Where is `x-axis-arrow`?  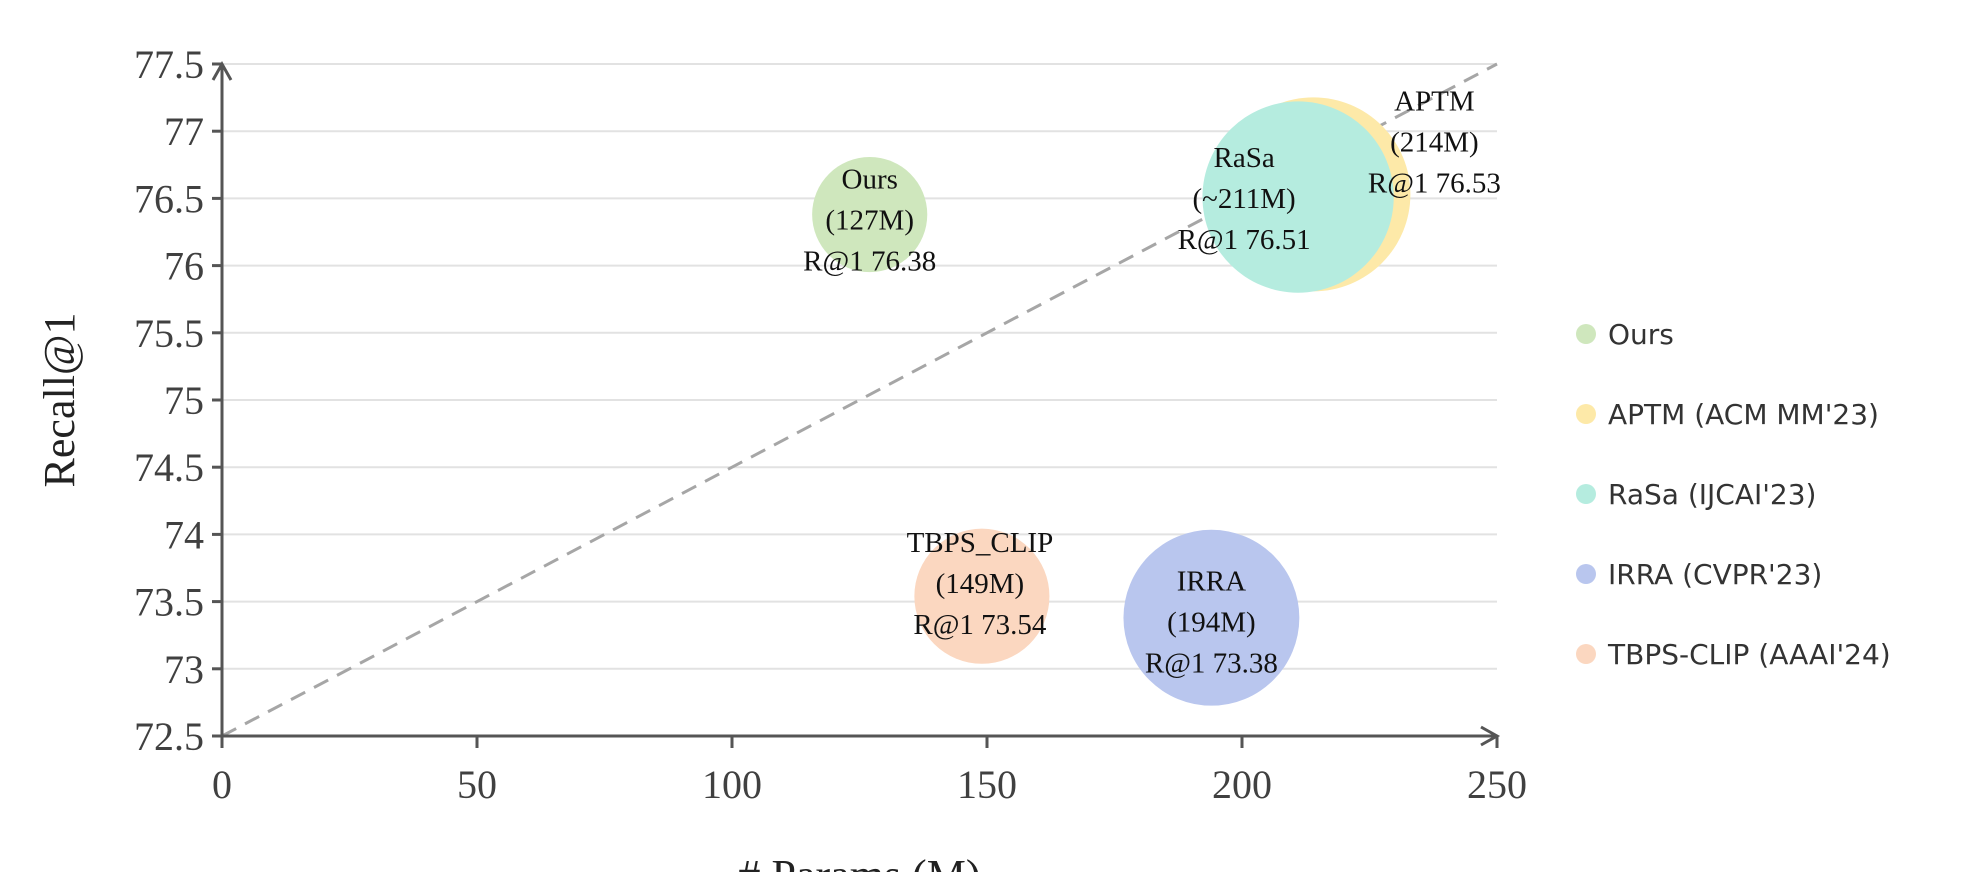
x-axis-arrow is located at coordinates (1490, 736).